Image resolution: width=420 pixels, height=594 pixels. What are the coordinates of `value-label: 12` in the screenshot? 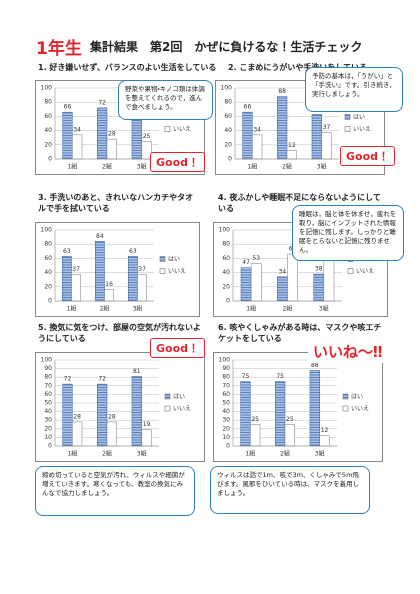 It's located at (325, 430).